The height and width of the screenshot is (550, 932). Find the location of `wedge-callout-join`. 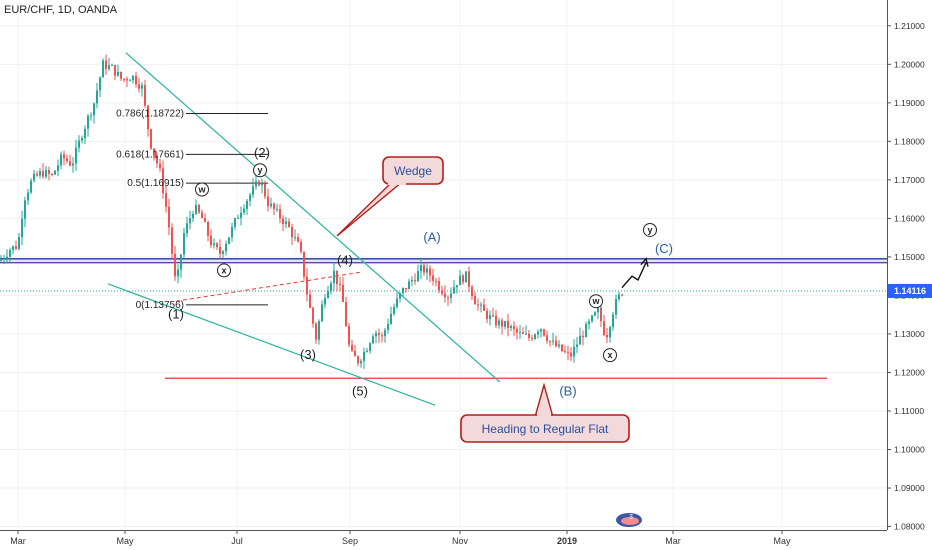

wedge-callout-join is located at coordinates (397, 181).